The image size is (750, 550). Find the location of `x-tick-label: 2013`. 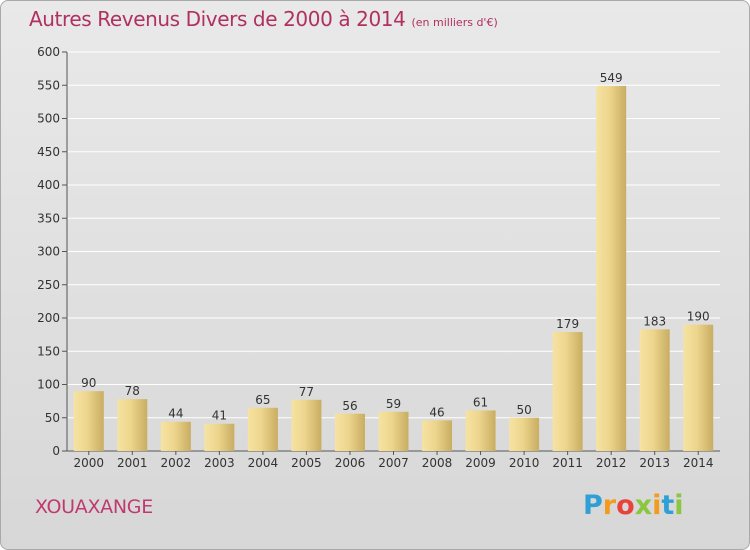

x-tick-label: 2013 is located at coordinates (654, 463).